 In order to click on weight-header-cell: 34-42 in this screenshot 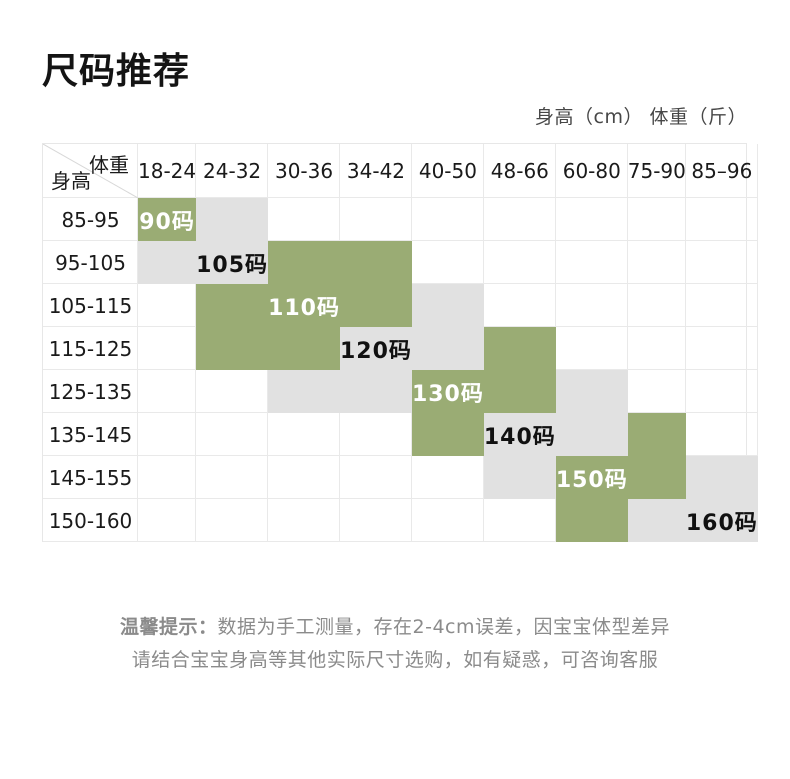, I will do `click(376, 171)`.